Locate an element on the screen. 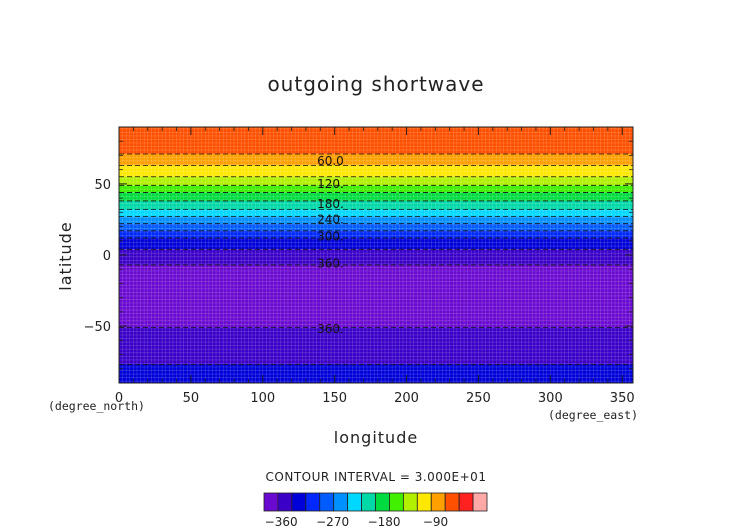  x-tick-label: 150 is located at coordinates (334, 398).